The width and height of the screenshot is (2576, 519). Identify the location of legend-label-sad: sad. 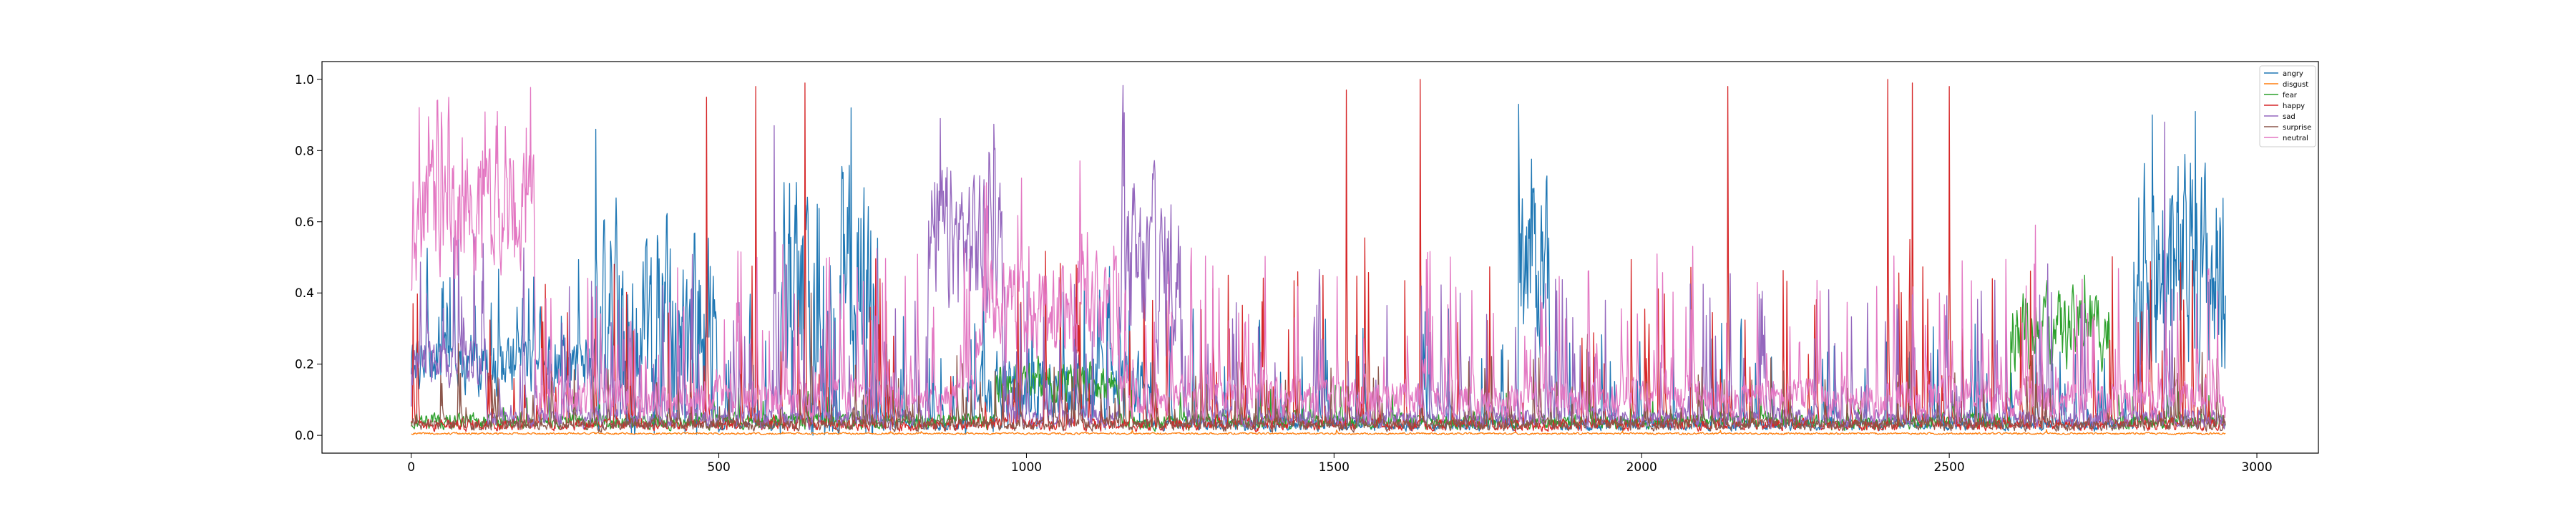
(2289, 117).